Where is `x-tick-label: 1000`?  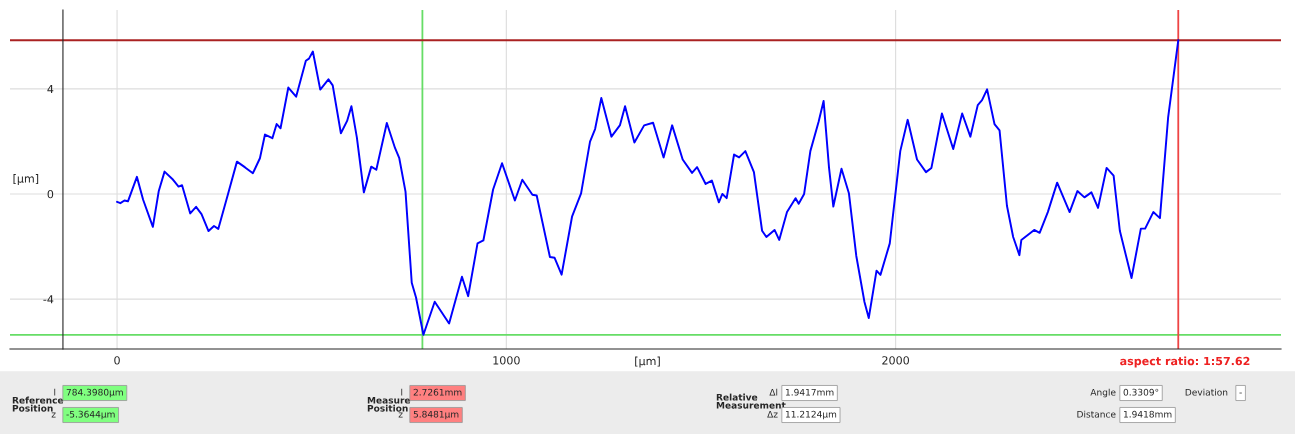
x-tick-label: 1000 is located at coordinates (506, 360).